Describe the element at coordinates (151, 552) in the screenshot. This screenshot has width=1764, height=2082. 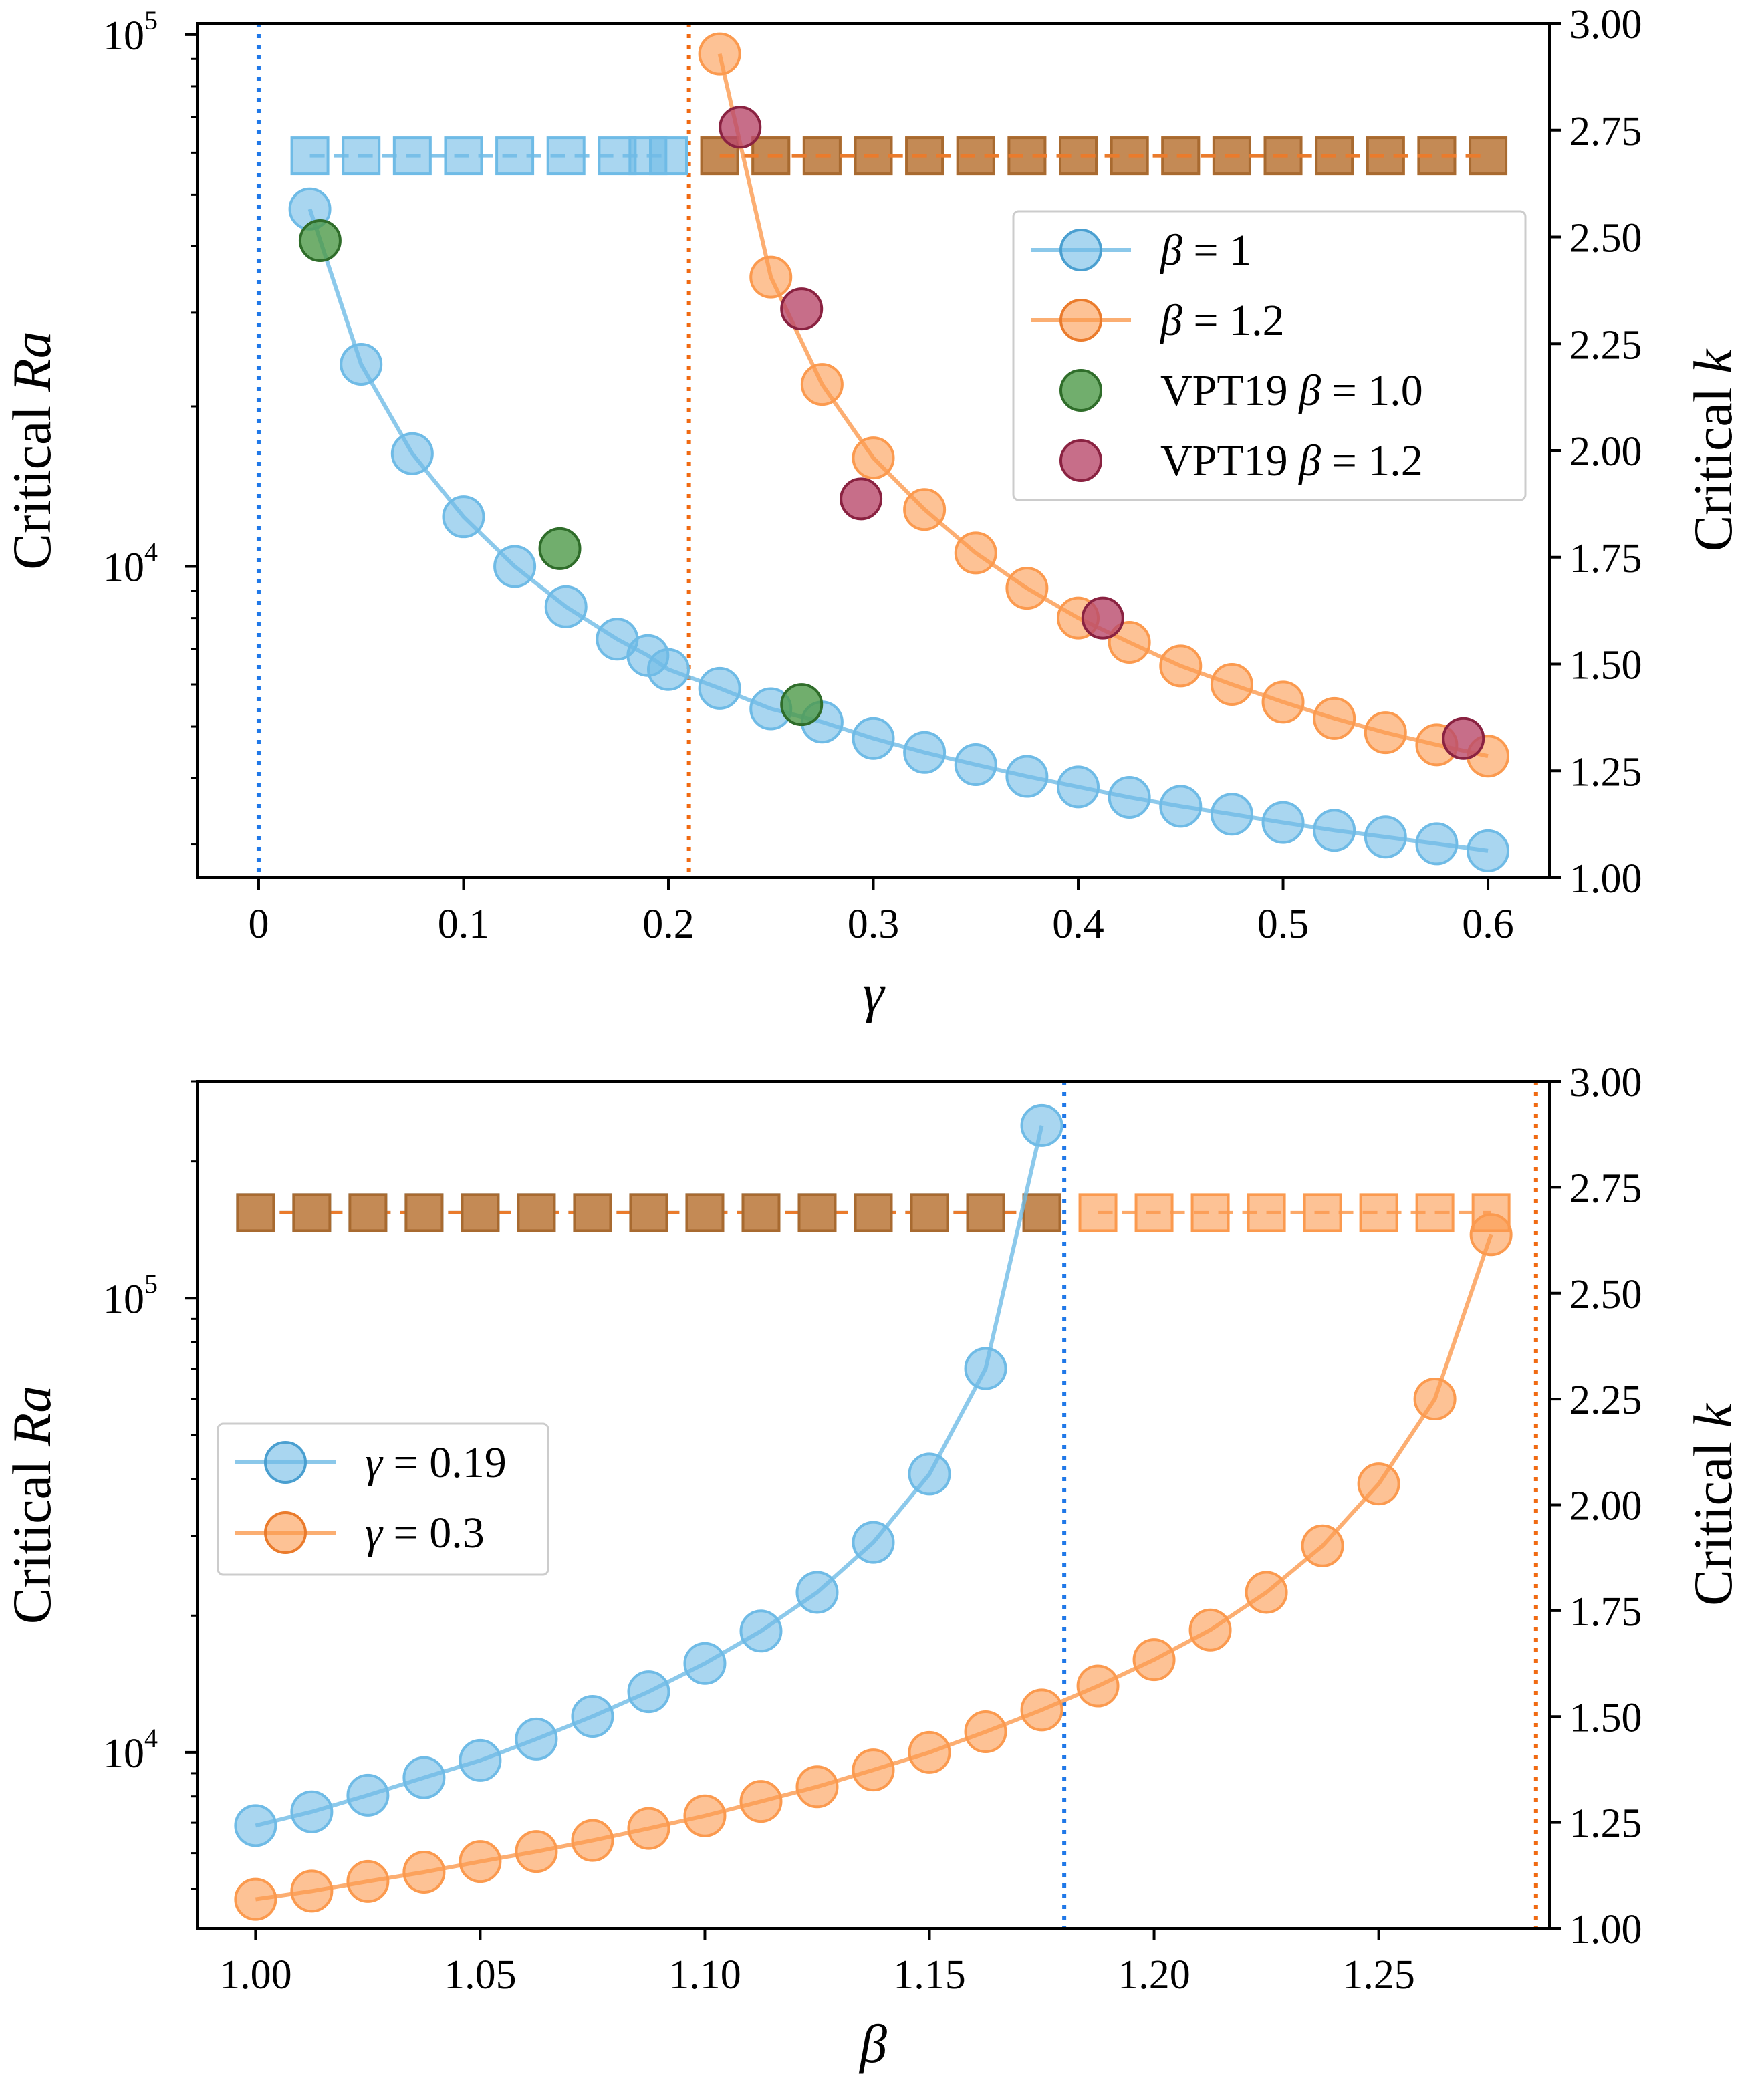
I see `y-tick-exponent: 4` at that location.